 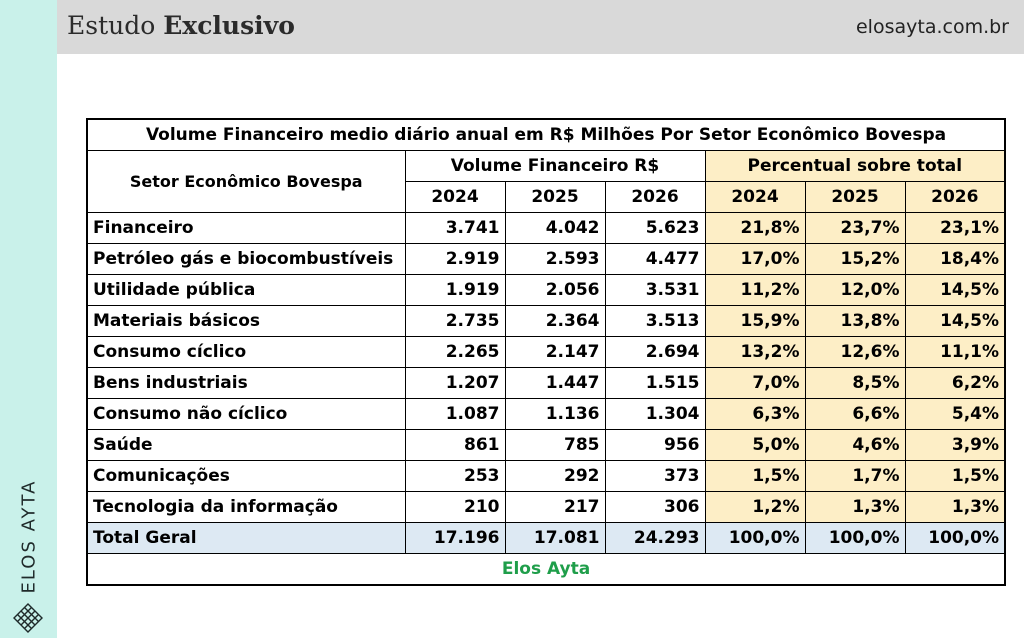 What do you see at coordinates (855, 351) in the screenshot?
I see `percent-cell: 12,6%` at bounding box center [855, 351].